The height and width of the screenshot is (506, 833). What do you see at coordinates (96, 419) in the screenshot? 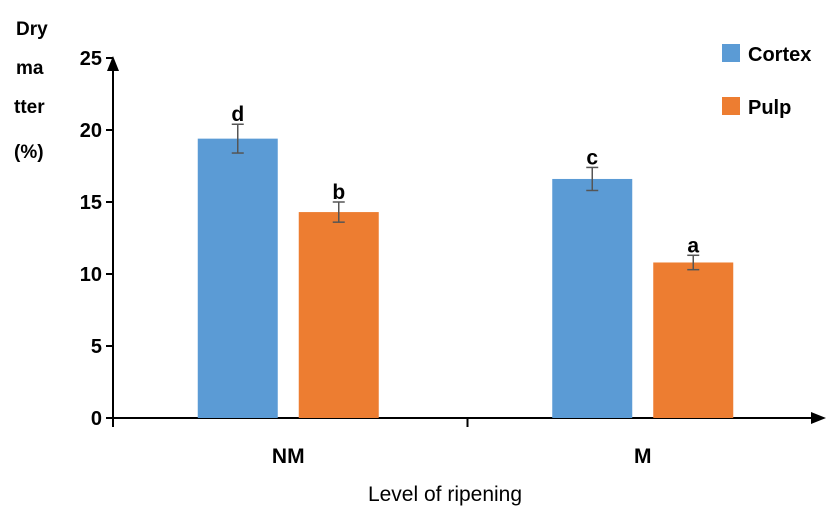
I see `y-tick-label: 0` at bounding box center [96, 419].